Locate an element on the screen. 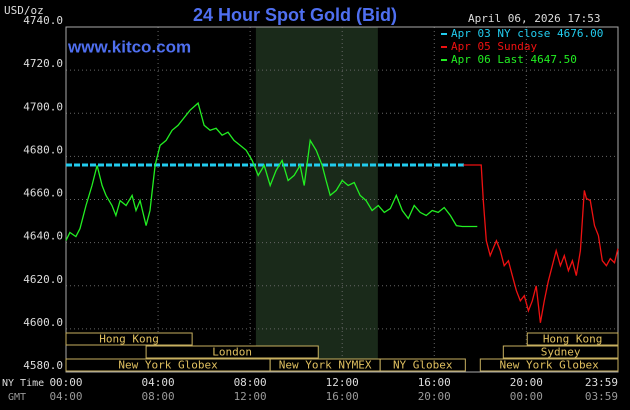 The height and width of the screenshot is (410, 630). y-tick-label: 4740.0 is located at coordinates (43, 20).